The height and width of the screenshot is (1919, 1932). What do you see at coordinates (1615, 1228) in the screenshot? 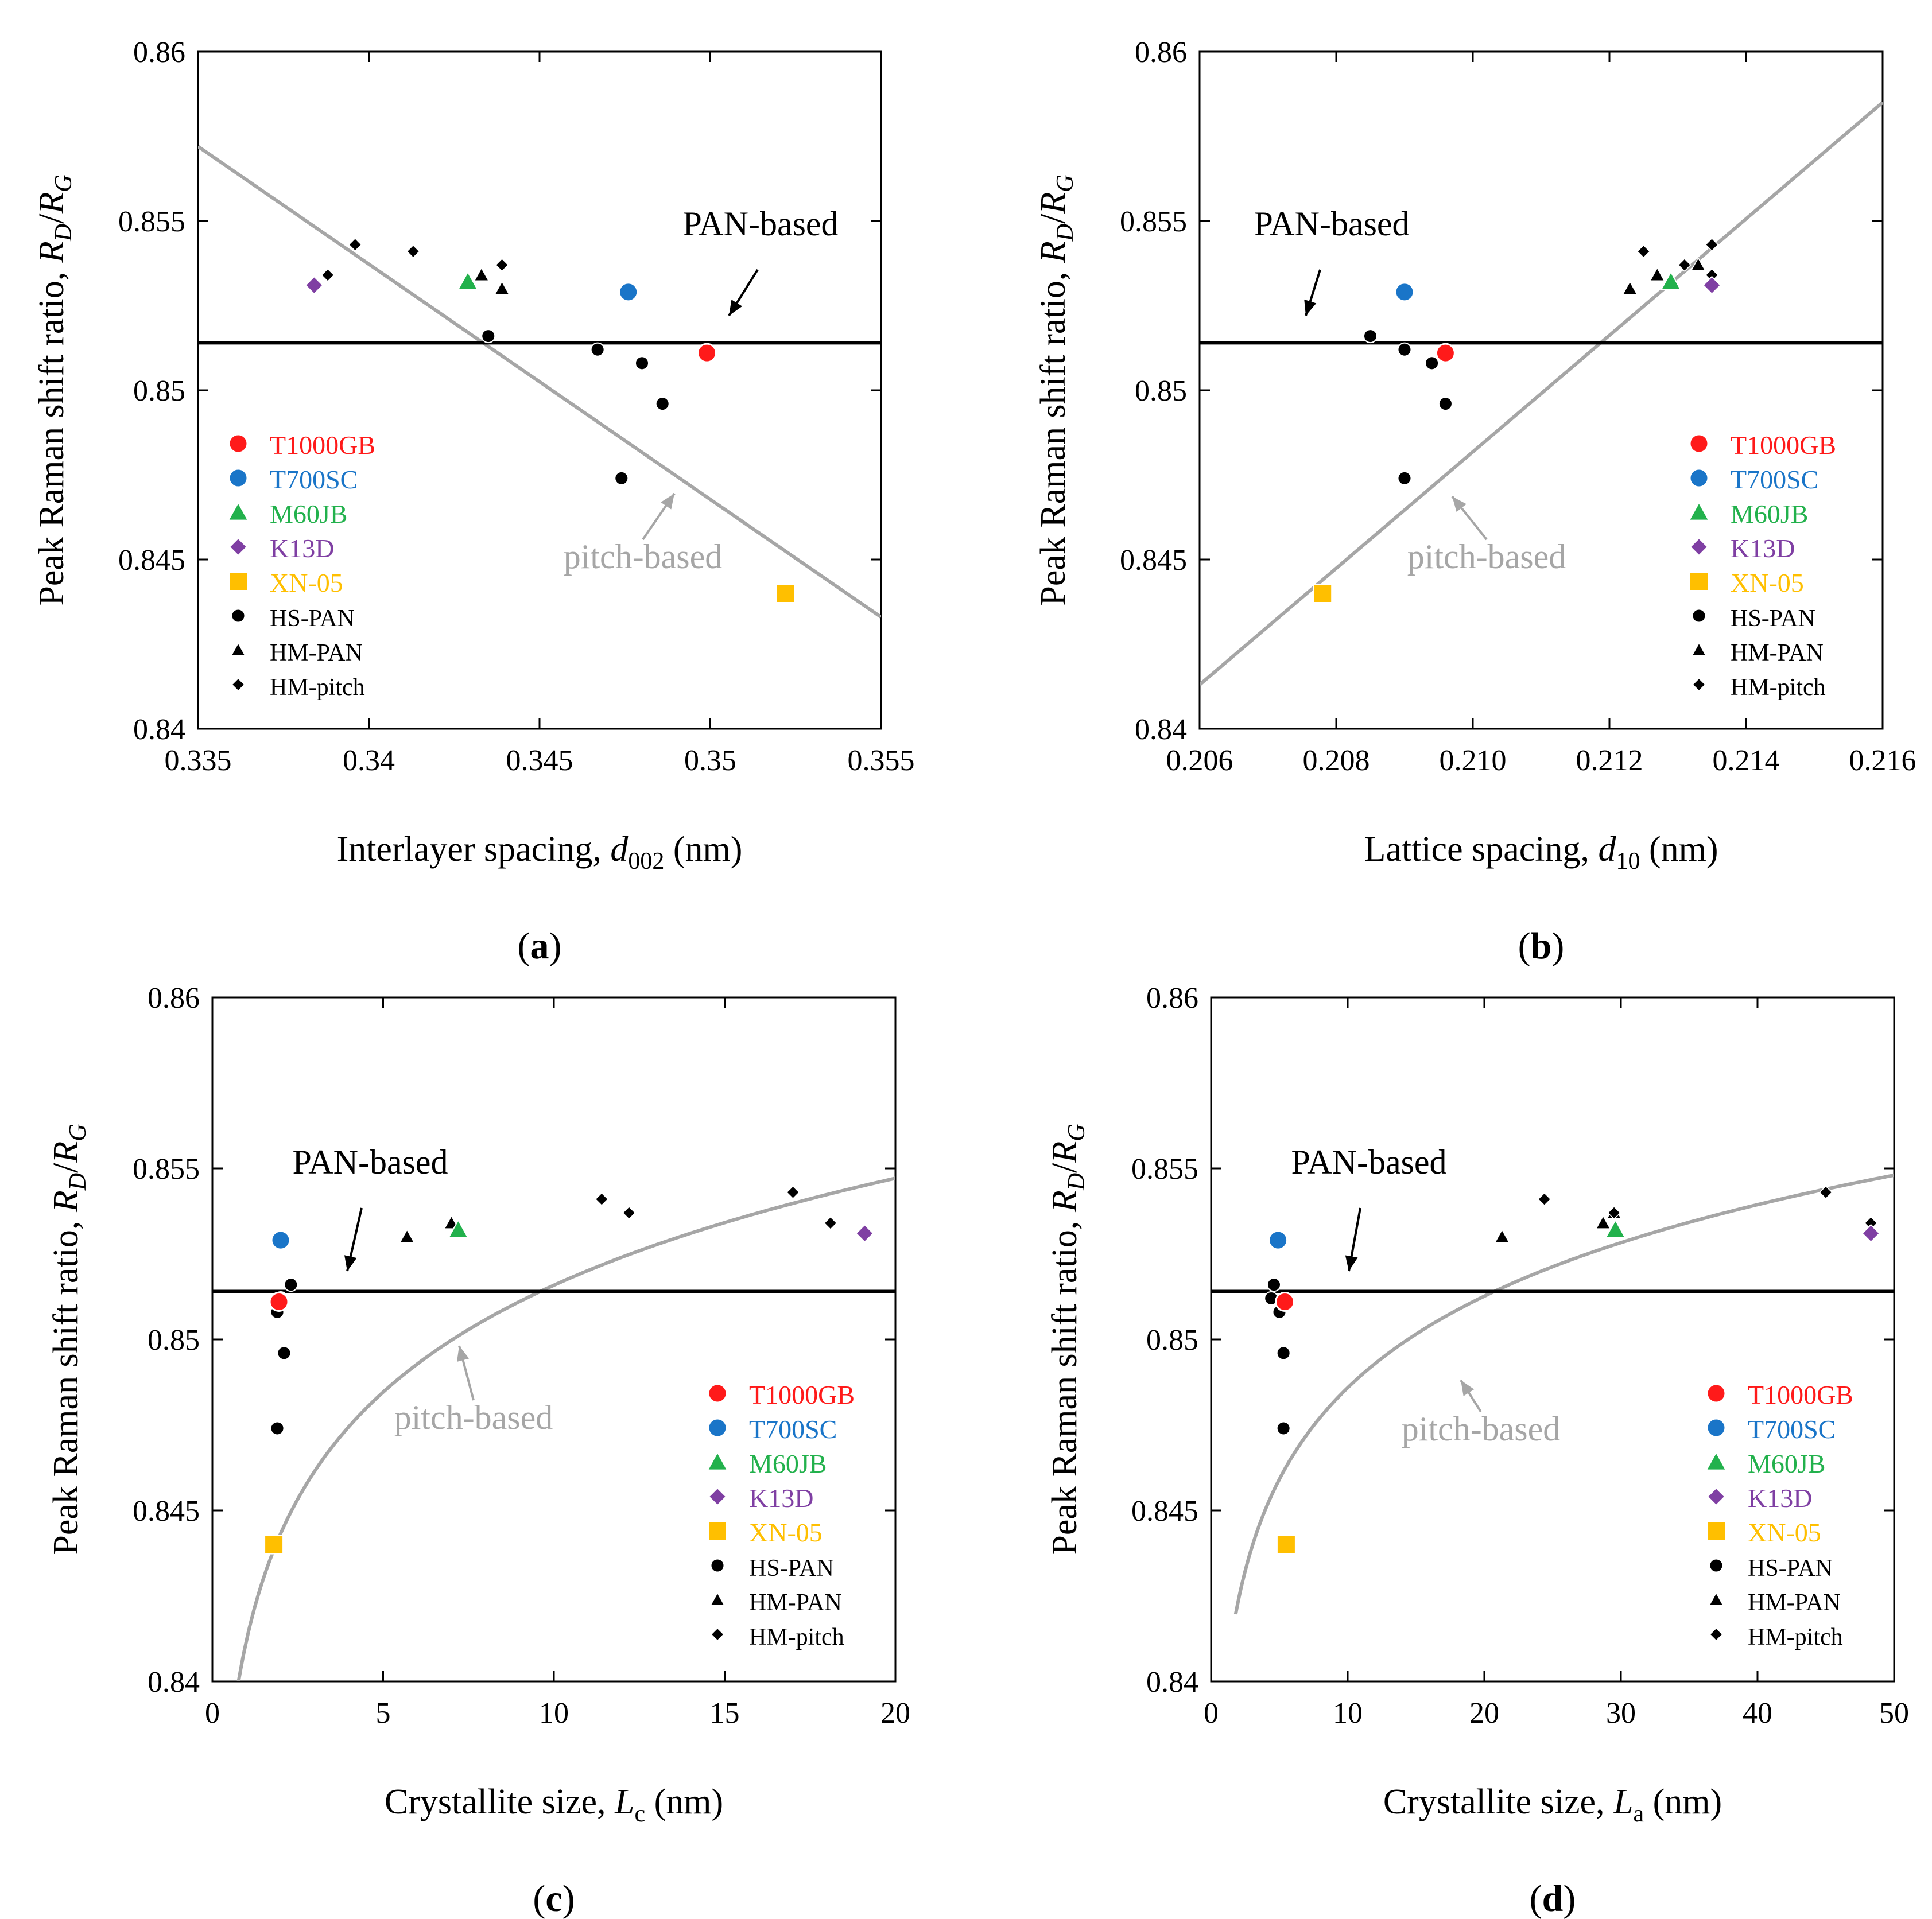
I see `series-m60jb` at bounding box center [1615, 1228].